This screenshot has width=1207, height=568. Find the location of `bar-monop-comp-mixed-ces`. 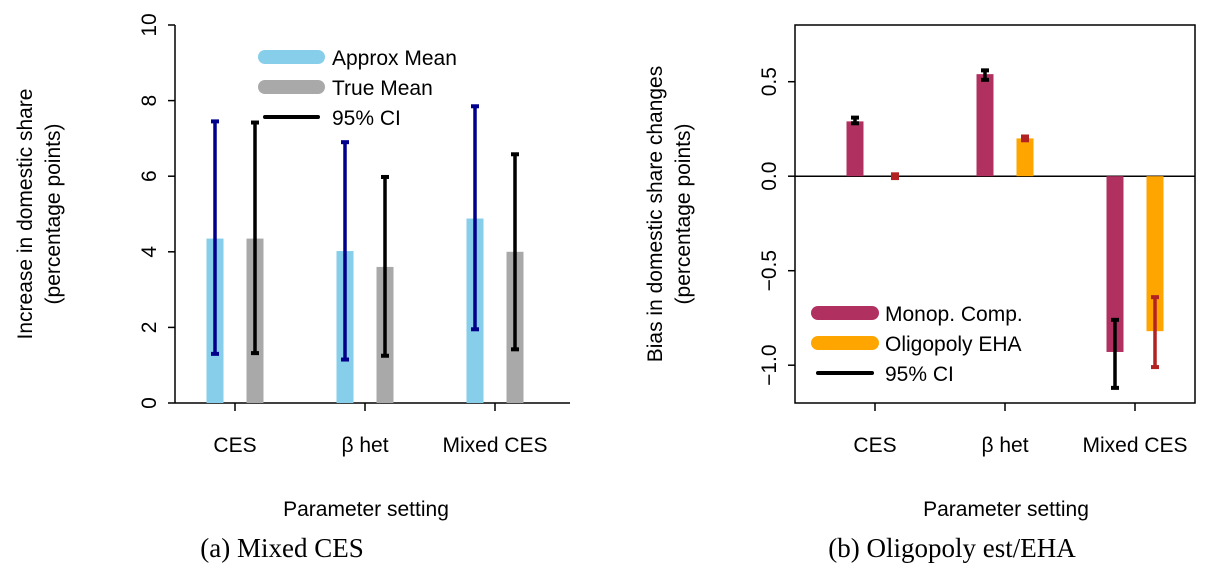

bar-monop-comp-mixed-ces is located at coordinates (1115, 264).